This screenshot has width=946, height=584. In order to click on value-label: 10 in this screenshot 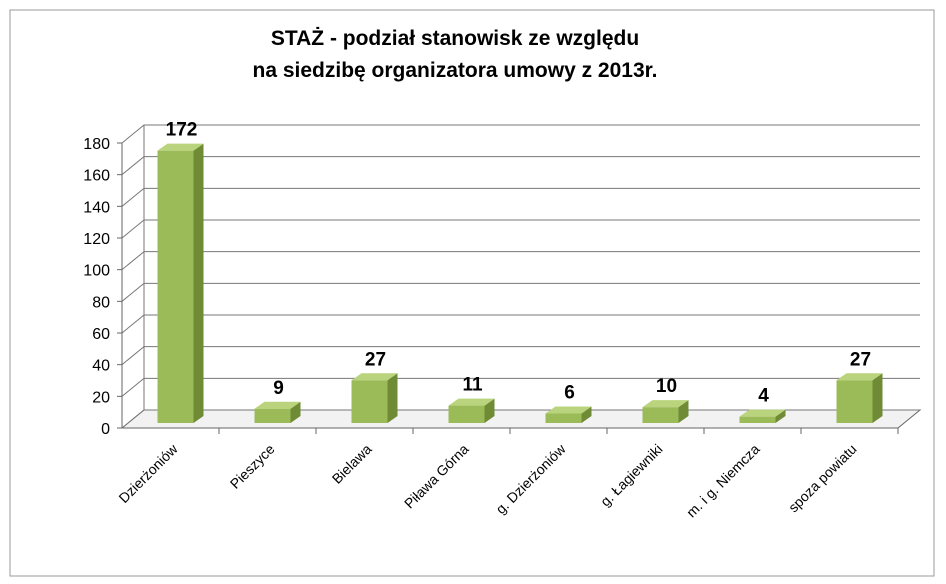, I will do `click(666, 386)`.